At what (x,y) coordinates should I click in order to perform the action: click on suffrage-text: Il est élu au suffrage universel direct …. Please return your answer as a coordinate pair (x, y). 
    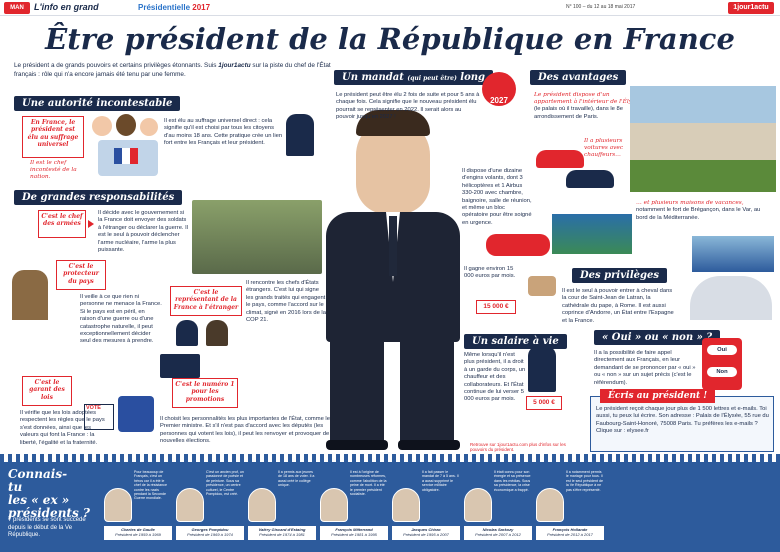
    Looking at the image, I should click on (223, 132).